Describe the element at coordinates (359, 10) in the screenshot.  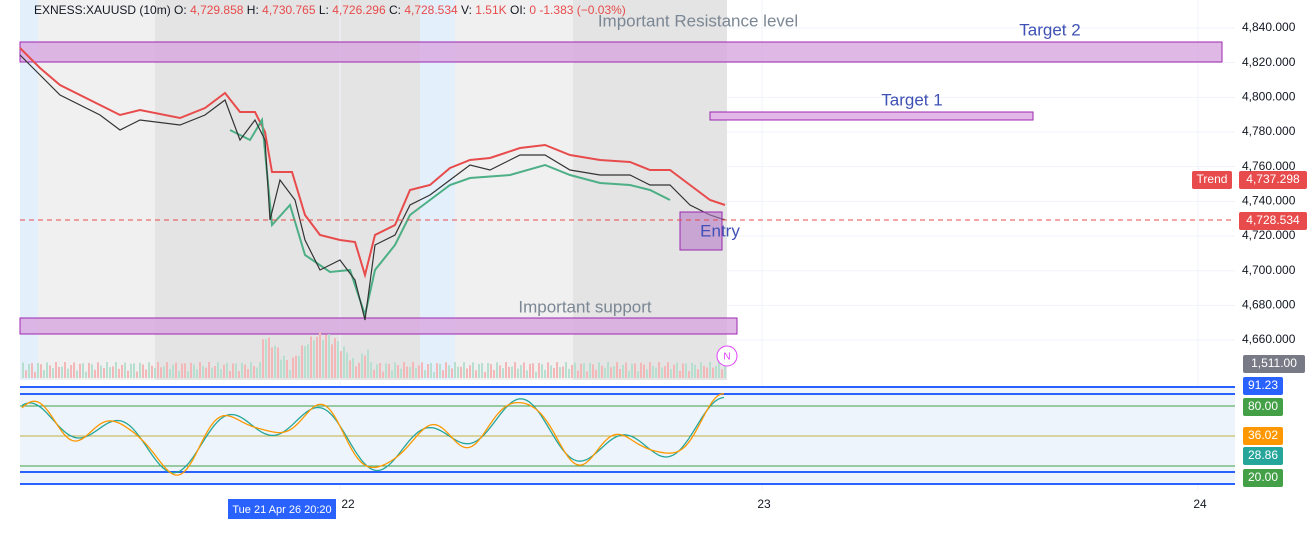
I see `field-value: 4,726.296` at that location.